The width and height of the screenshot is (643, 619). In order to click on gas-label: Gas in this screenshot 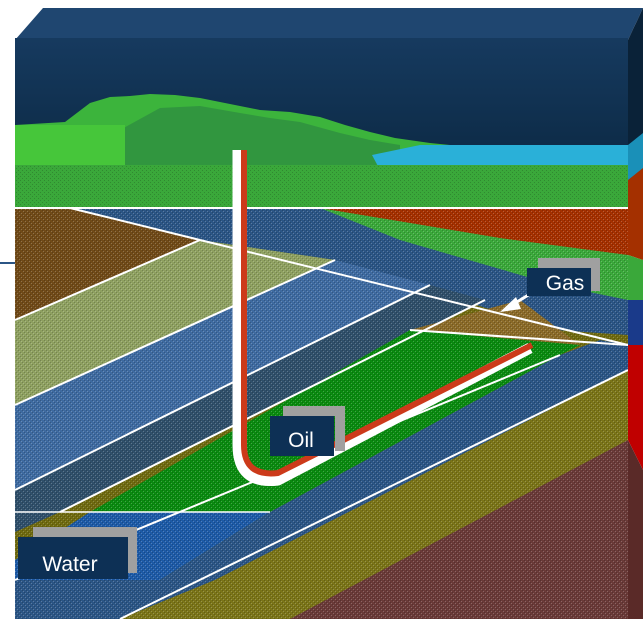, I will do `click(563, 277)`.